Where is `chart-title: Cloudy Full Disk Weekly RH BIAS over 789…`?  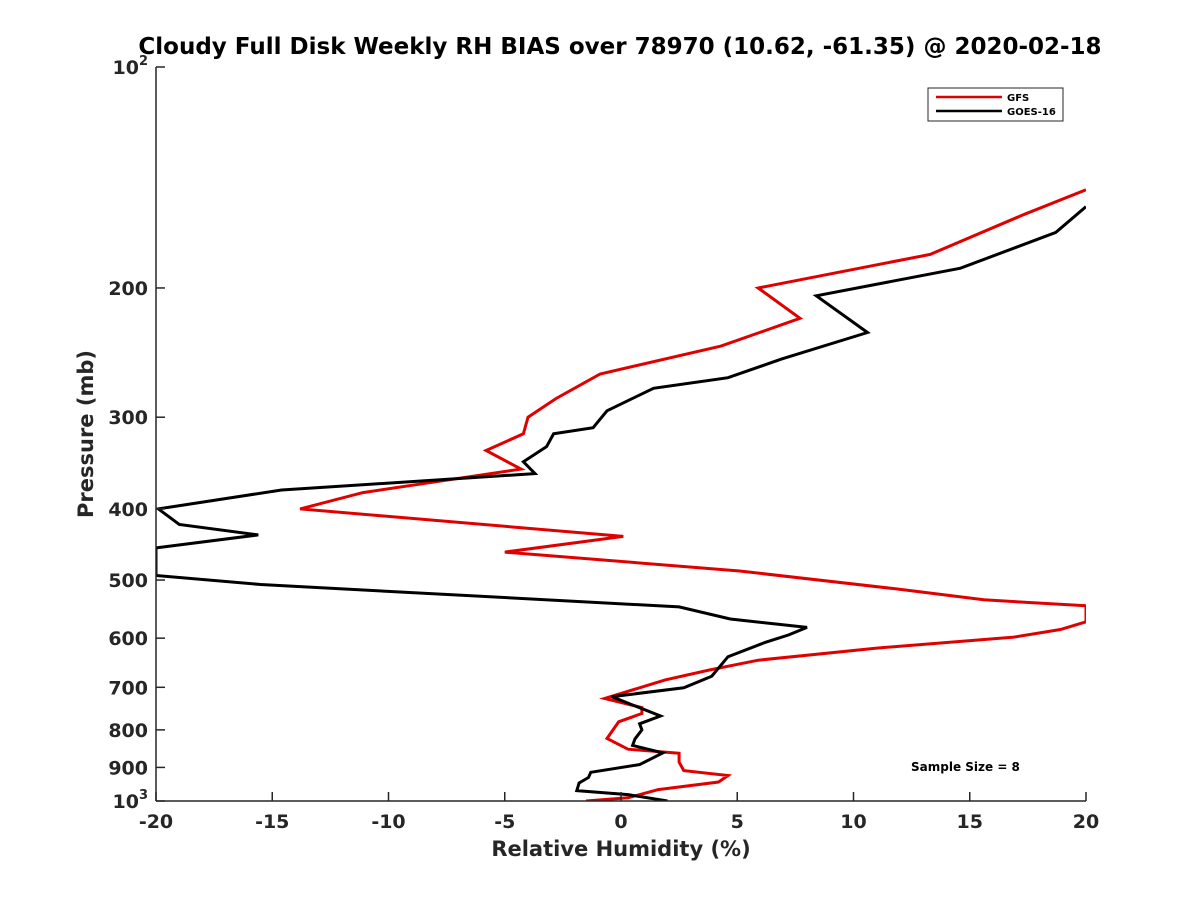
chart-title: Cloudy Full Disk Weekly RH BIAS over 789… is located at coordinates (619, 47).